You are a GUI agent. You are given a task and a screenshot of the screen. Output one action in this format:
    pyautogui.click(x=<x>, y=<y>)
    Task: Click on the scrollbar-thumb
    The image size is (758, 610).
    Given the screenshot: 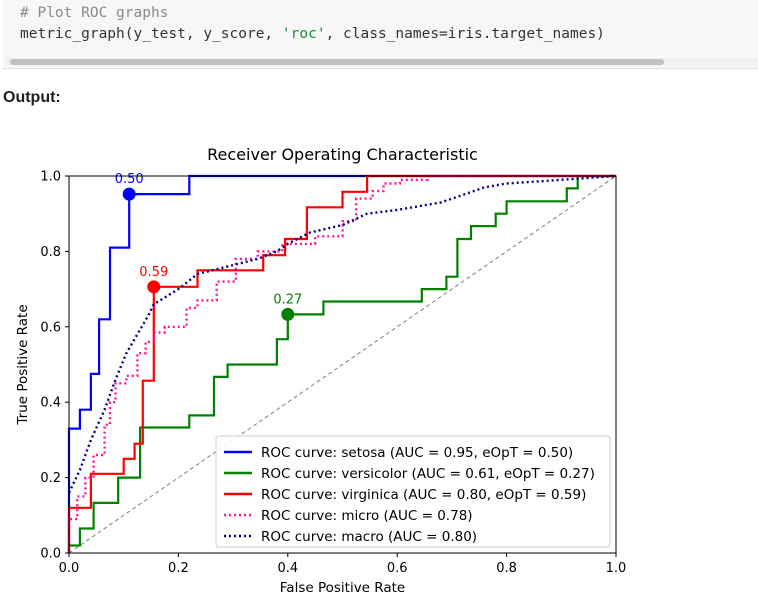 What is the action you would take?
    pyautogui.click(x=337, y=62)
    